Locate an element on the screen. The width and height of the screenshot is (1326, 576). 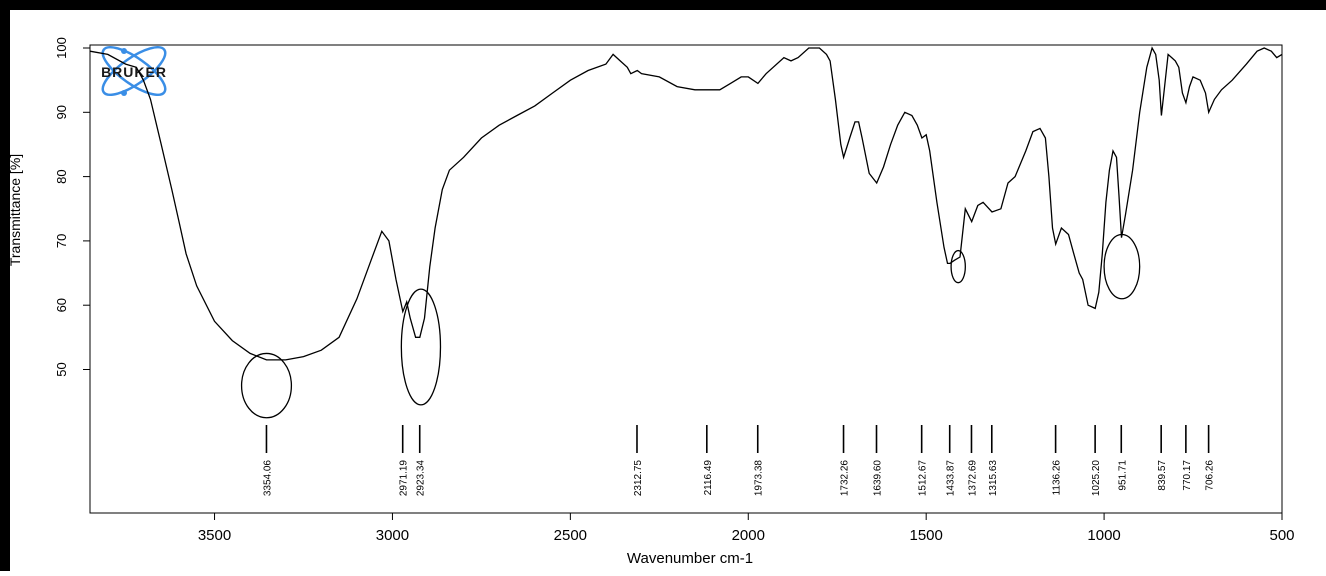
x-tick-label-3000: 3000 is located at coordinates (392, 535).